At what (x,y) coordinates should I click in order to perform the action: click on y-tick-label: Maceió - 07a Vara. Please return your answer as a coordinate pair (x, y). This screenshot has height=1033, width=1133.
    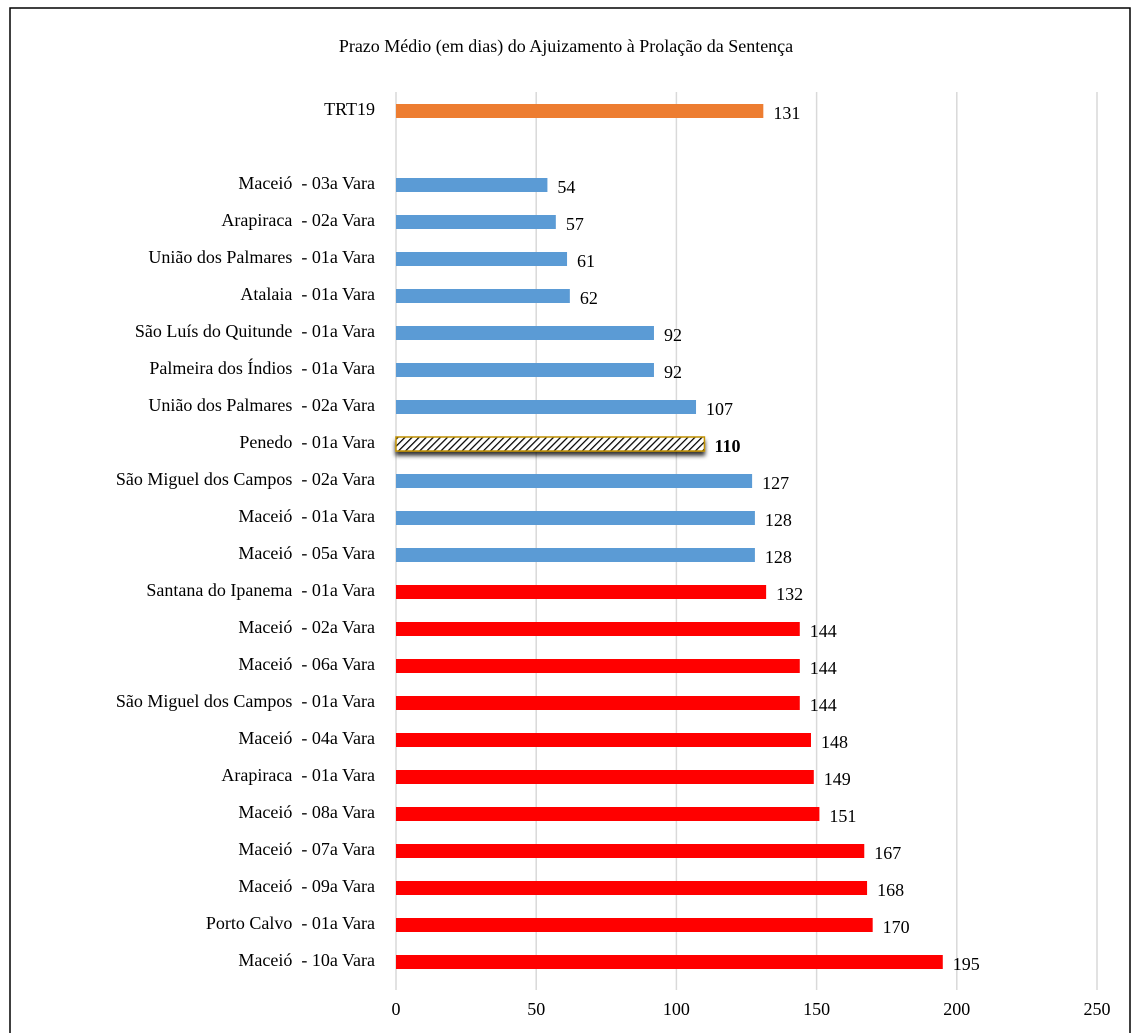
    Looking at the image, I should click on (306, 849).